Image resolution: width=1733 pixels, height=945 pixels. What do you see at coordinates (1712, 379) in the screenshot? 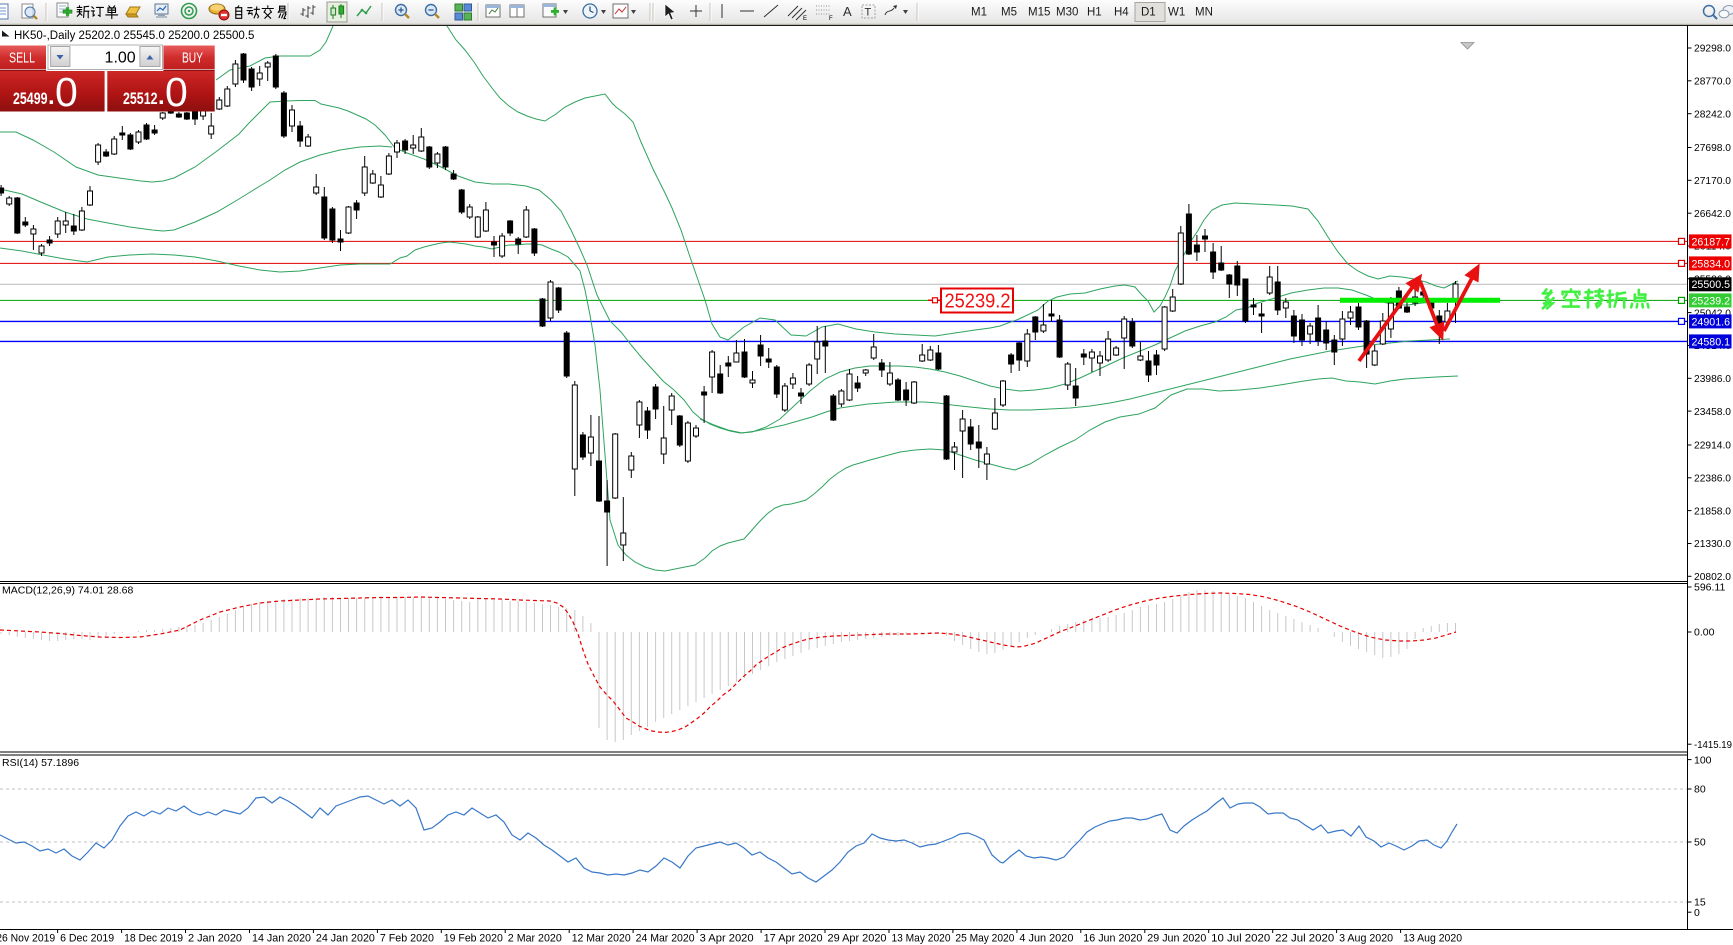
I see `svg-text: 23986.0` at bounding box center [1712, 379].